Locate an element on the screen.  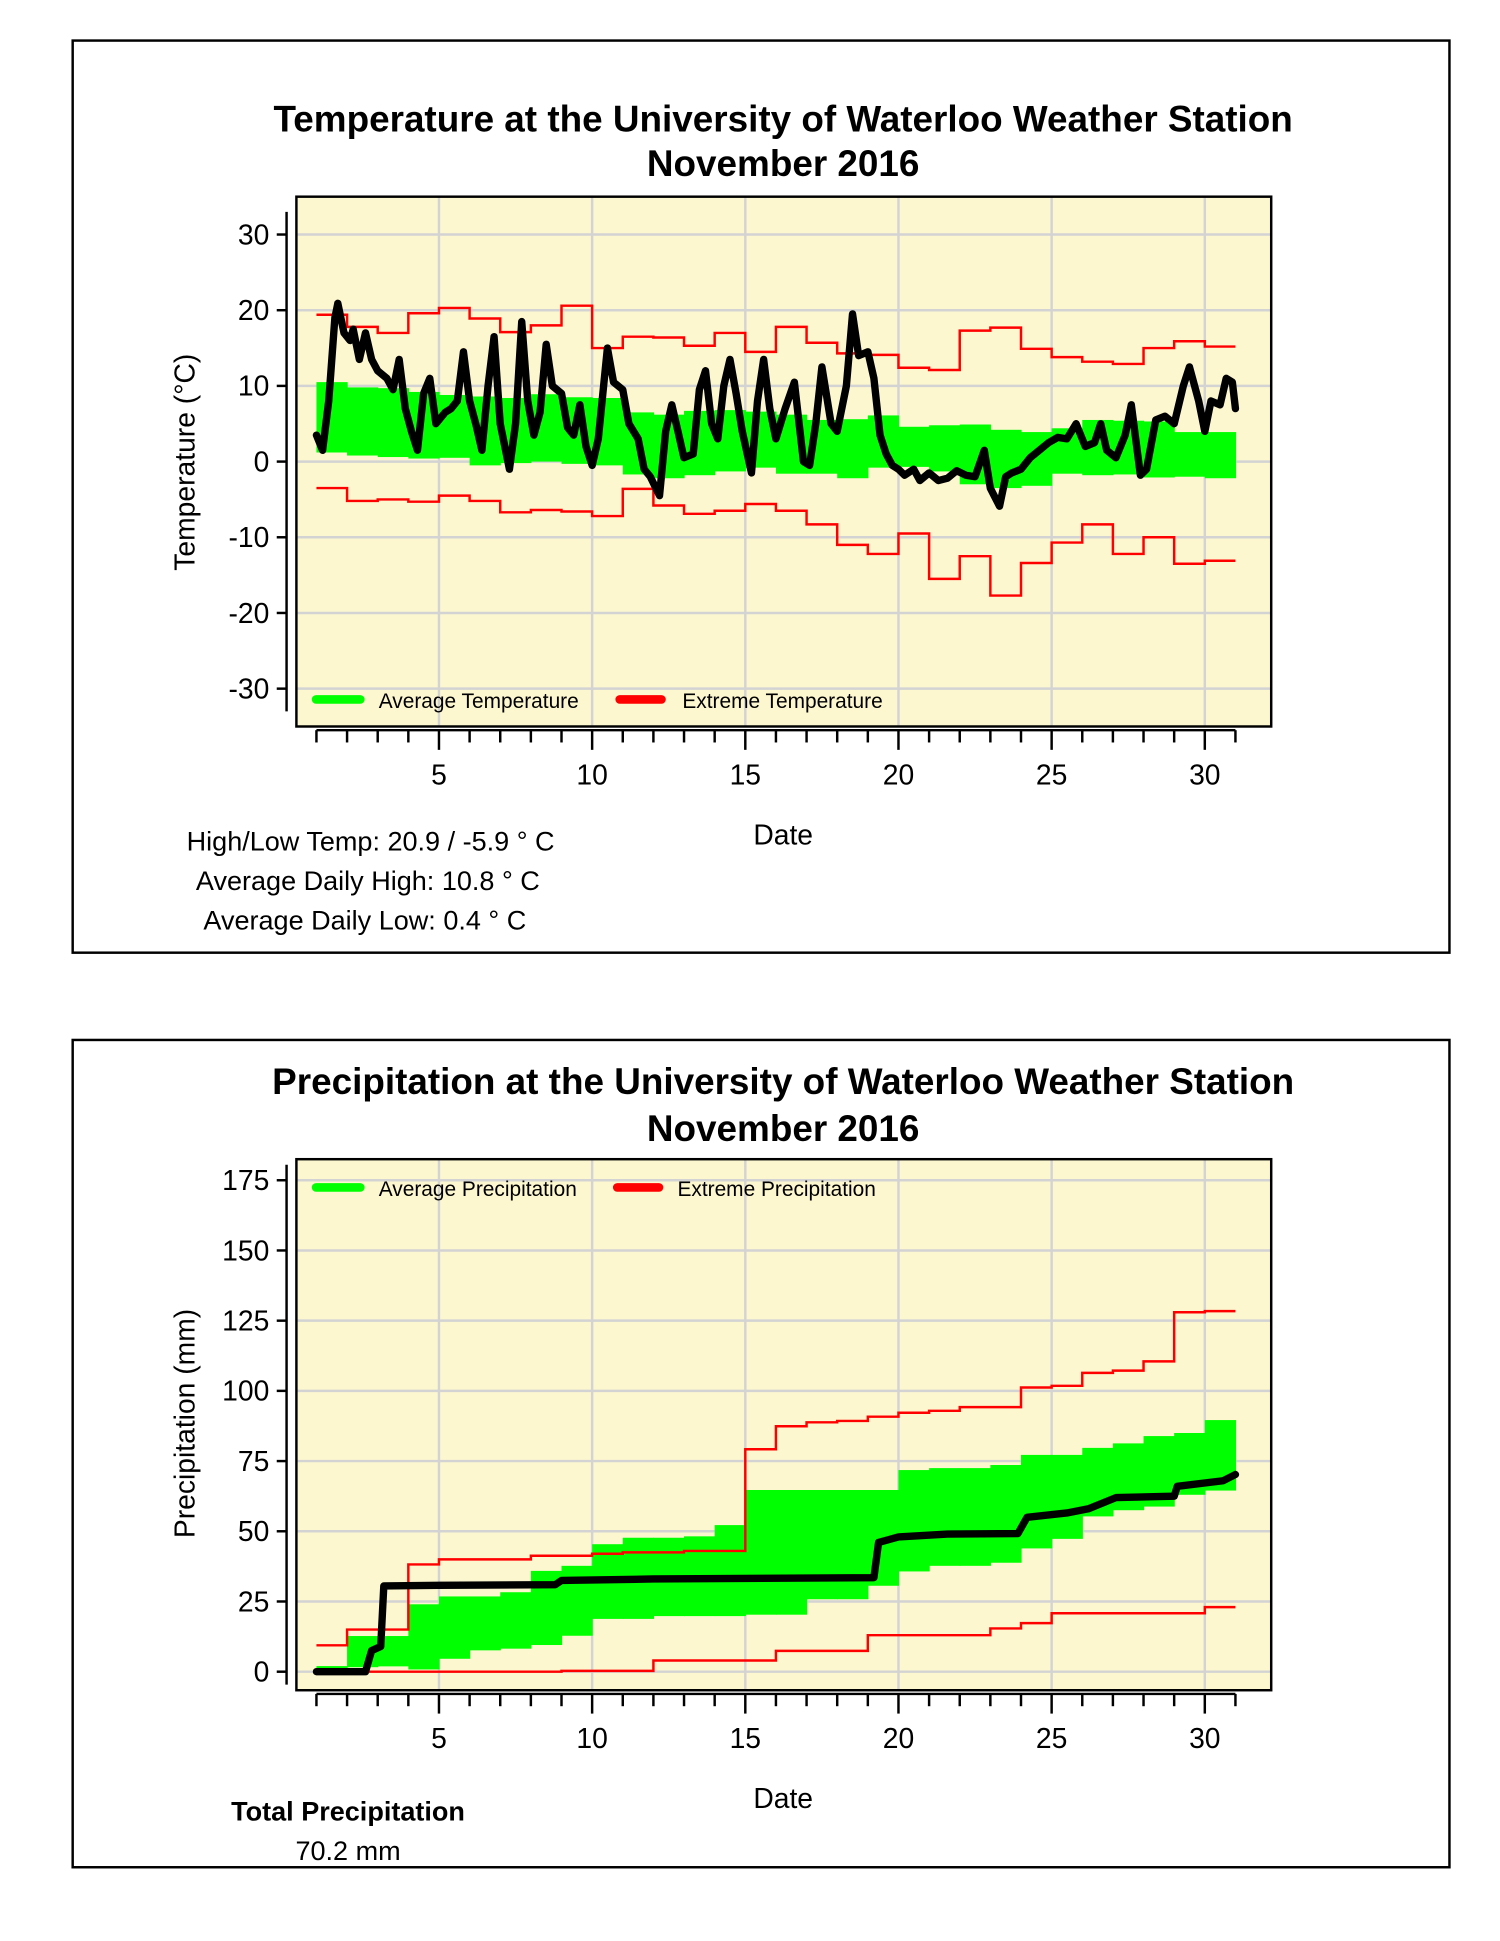
y-tick-label: 100 is located at coordinates (245, 1391).